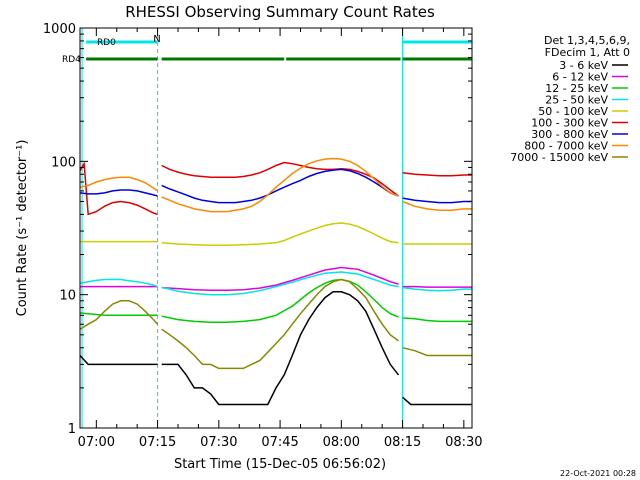 The width and height of the screenshot is (640, 480). I want to click on y-tick-label: 100, so click(63, 162).